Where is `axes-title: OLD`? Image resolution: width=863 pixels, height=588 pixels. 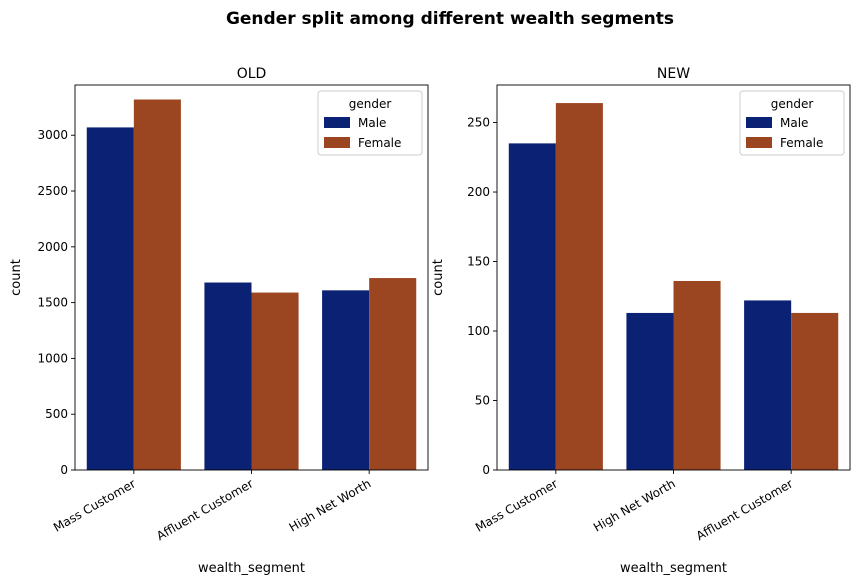
axes-title: OLD is located at coordinates (252, 74).